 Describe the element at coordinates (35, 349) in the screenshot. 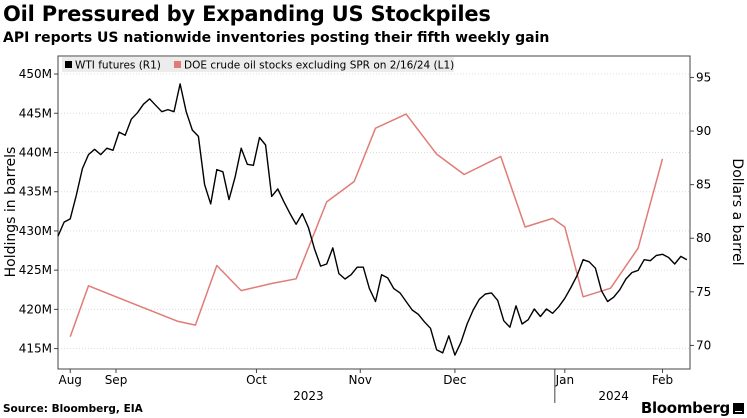

I see `left-tick-label: 415M` at that location.